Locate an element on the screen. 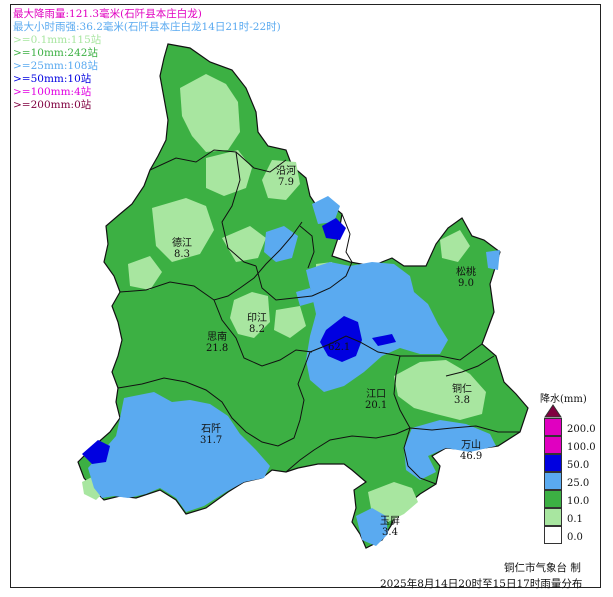 This screenshot has width=613, height=597. county-label-songtao: 松桃 9.0 is located at coordinates (466, 278).